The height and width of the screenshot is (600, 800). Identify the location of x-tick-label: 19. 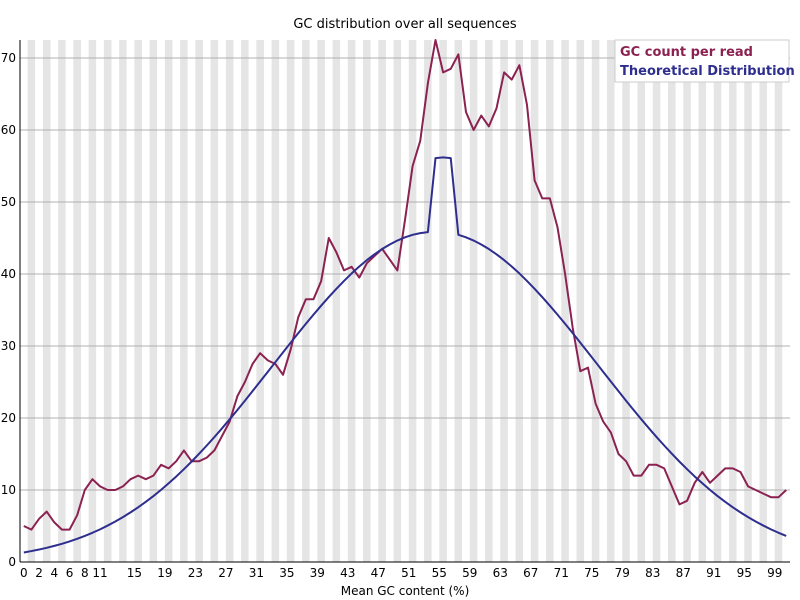
(164, 573).